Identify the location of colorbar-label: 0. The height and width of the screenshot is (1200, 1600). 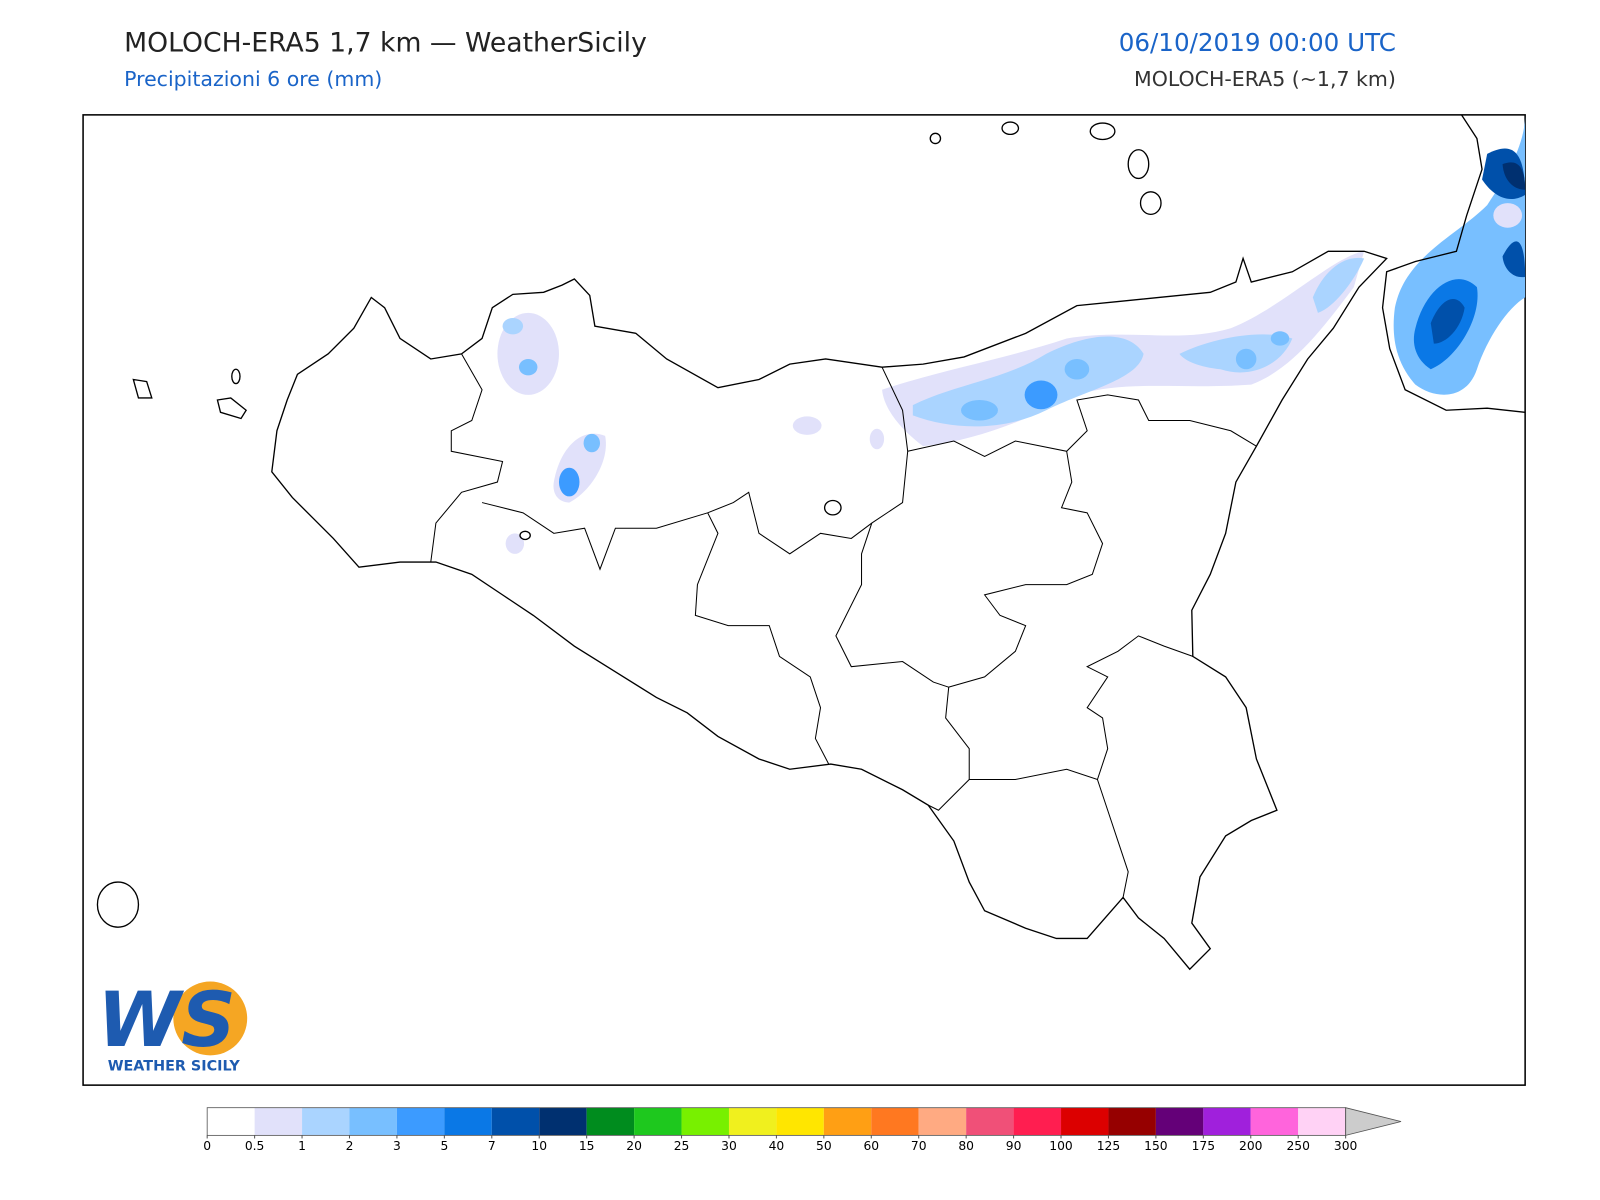
(207, 1146).